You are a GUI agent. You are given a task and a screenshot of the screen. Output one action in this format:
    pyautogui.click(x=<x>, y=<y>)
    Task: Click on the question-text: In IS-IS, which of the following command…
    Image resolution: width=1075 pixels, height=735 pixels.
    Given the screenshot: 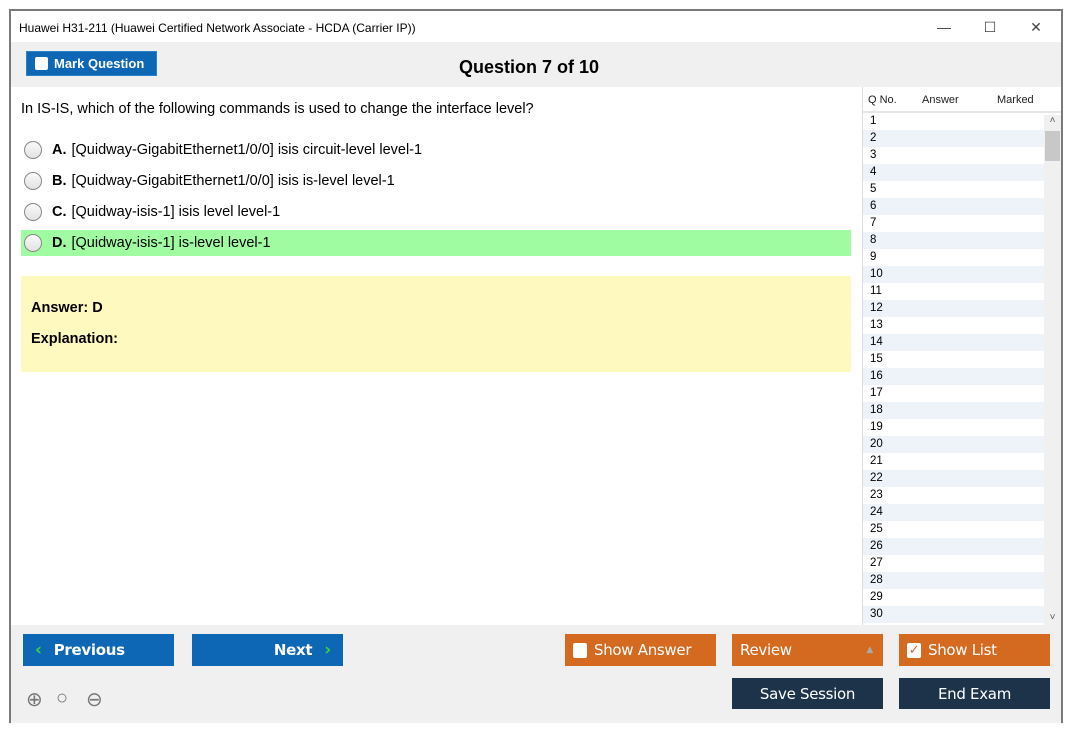 What is the action you would take?
    pyautogui.click(x=277, y=109)
    